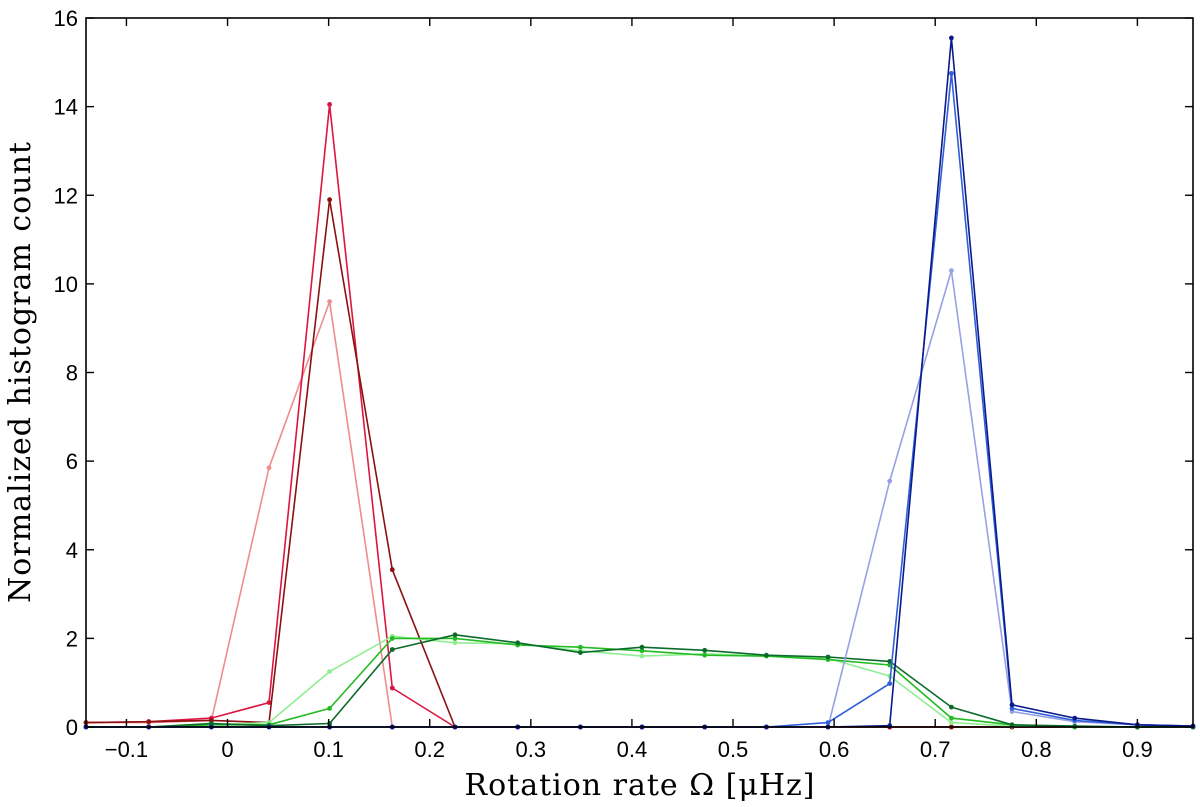 The width and height of the screenshot is (1200, 807). I want to click on y-tick-label: 16, so click(66, 18).